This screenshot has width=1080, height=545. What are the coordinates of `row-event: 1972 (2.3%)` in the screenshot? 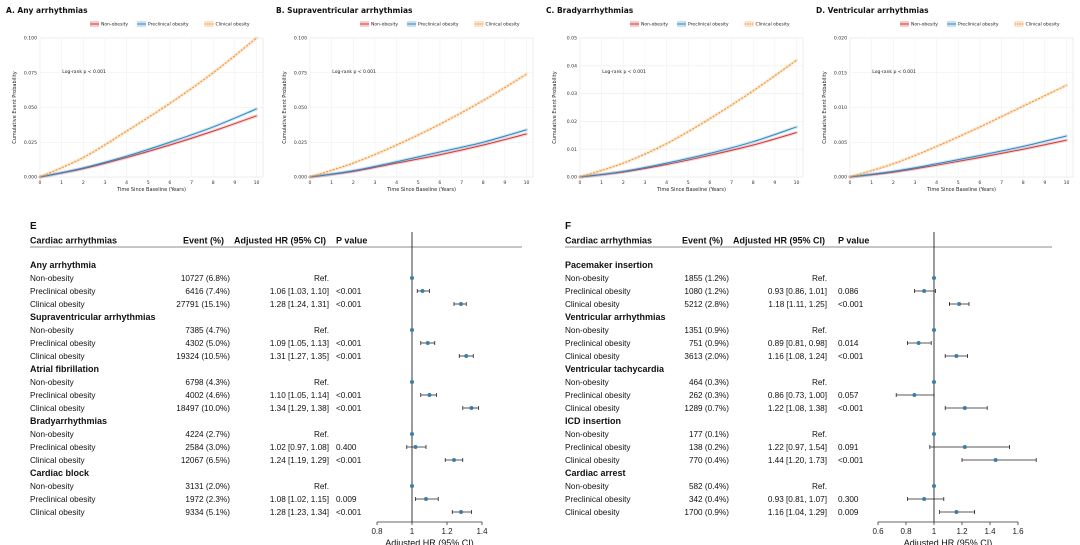 It's located at (207, 499).